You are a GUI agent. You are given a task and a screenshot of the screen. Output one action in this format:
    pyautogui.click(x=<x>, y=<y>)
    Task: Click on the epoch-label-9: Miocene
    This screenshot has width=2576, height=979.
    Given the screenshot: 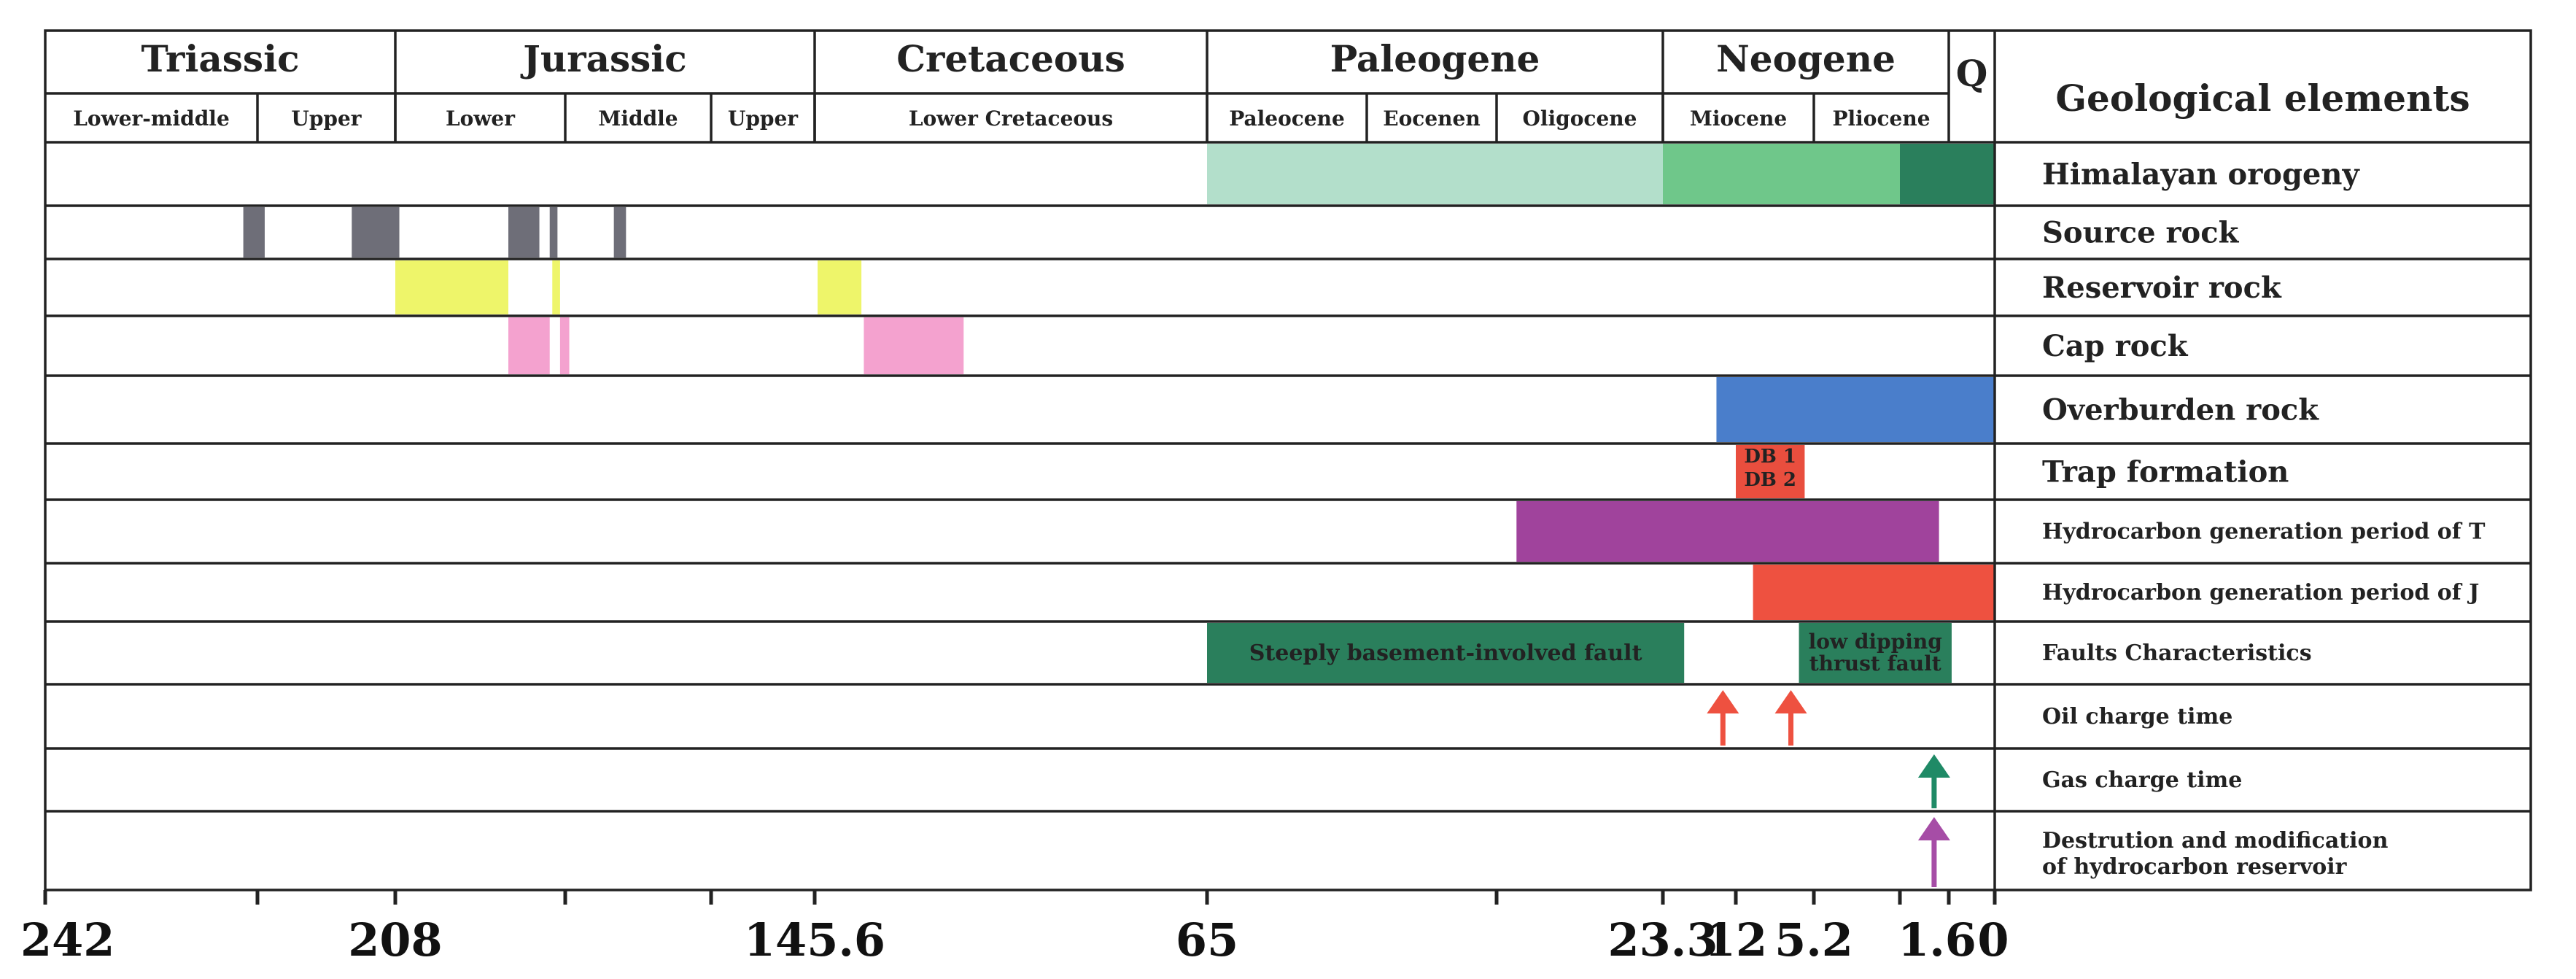 What is the action you would take?
    pyautogui.click(x=1739, y=119)
    